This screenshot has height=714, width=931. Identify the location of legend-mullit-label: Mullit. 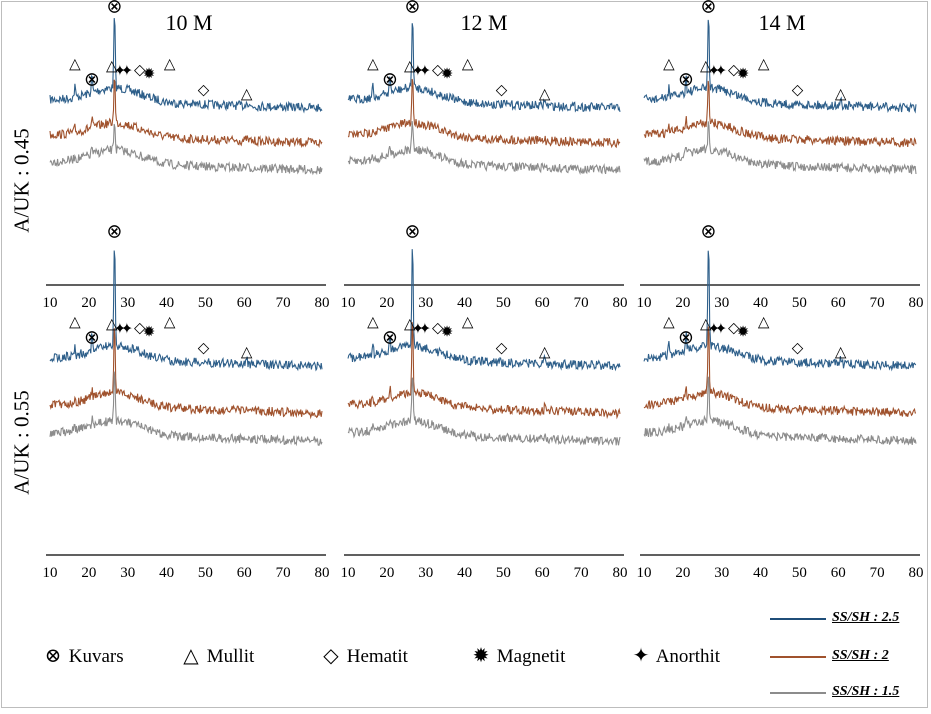
(230, 656).